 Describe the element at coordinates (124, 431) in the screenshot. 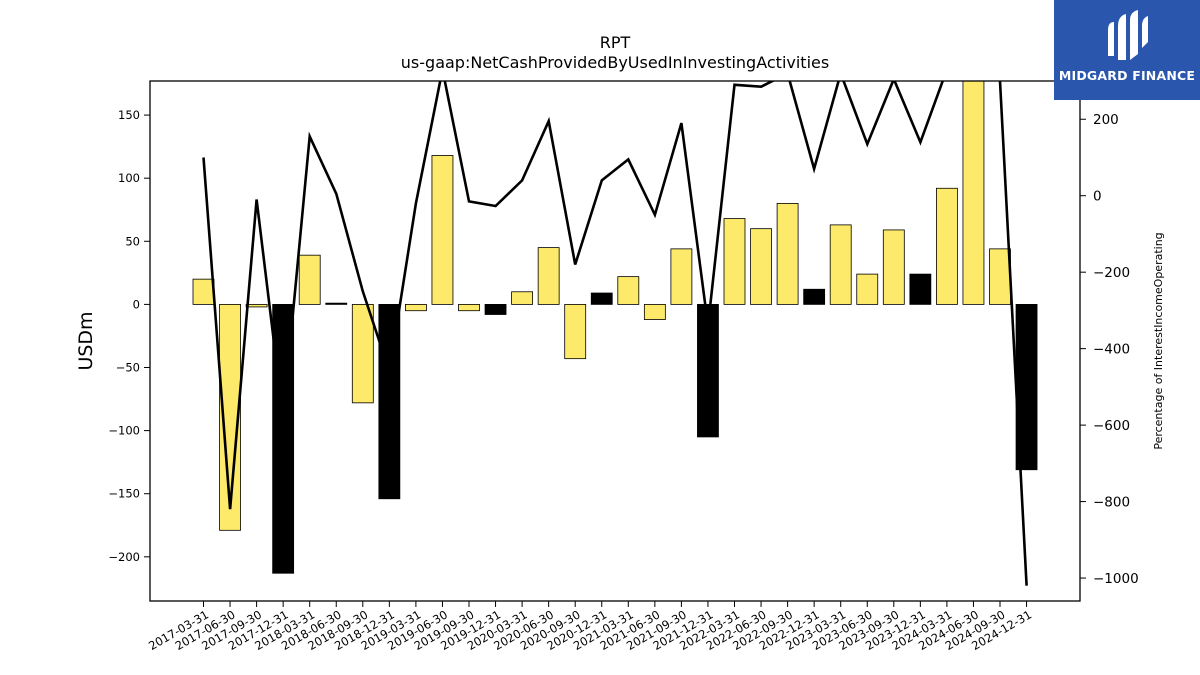

I see `y-tick-label: −100` at that location.